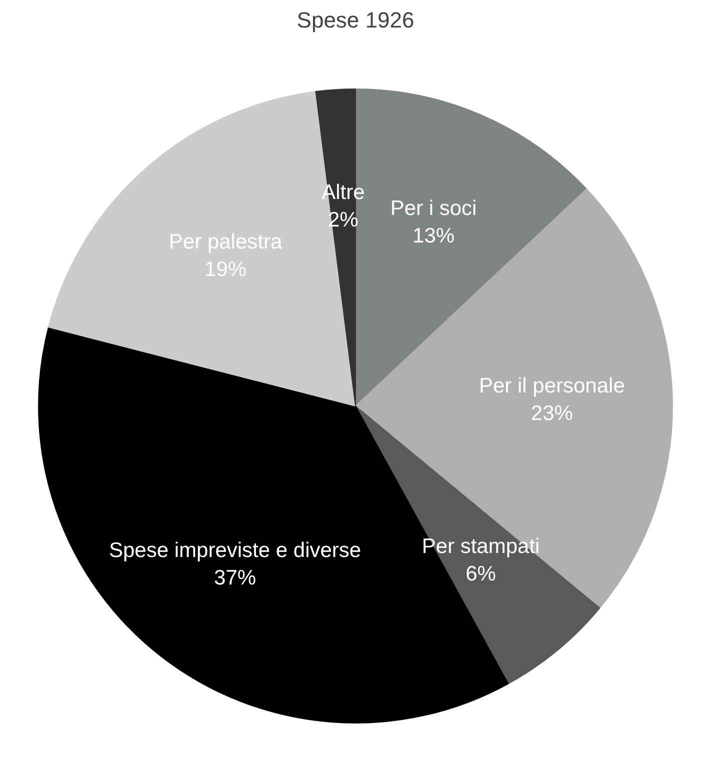  I want to click on chart-title: Spese 1926, so click(355, 20).